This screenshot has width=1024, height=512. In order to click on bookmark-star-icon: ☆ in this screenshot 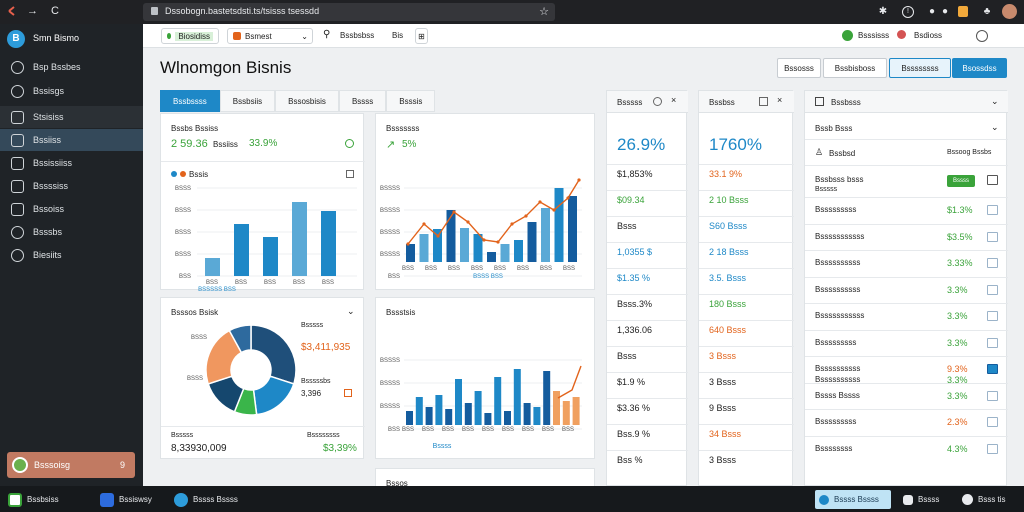, I will do `click(544, 12)`.